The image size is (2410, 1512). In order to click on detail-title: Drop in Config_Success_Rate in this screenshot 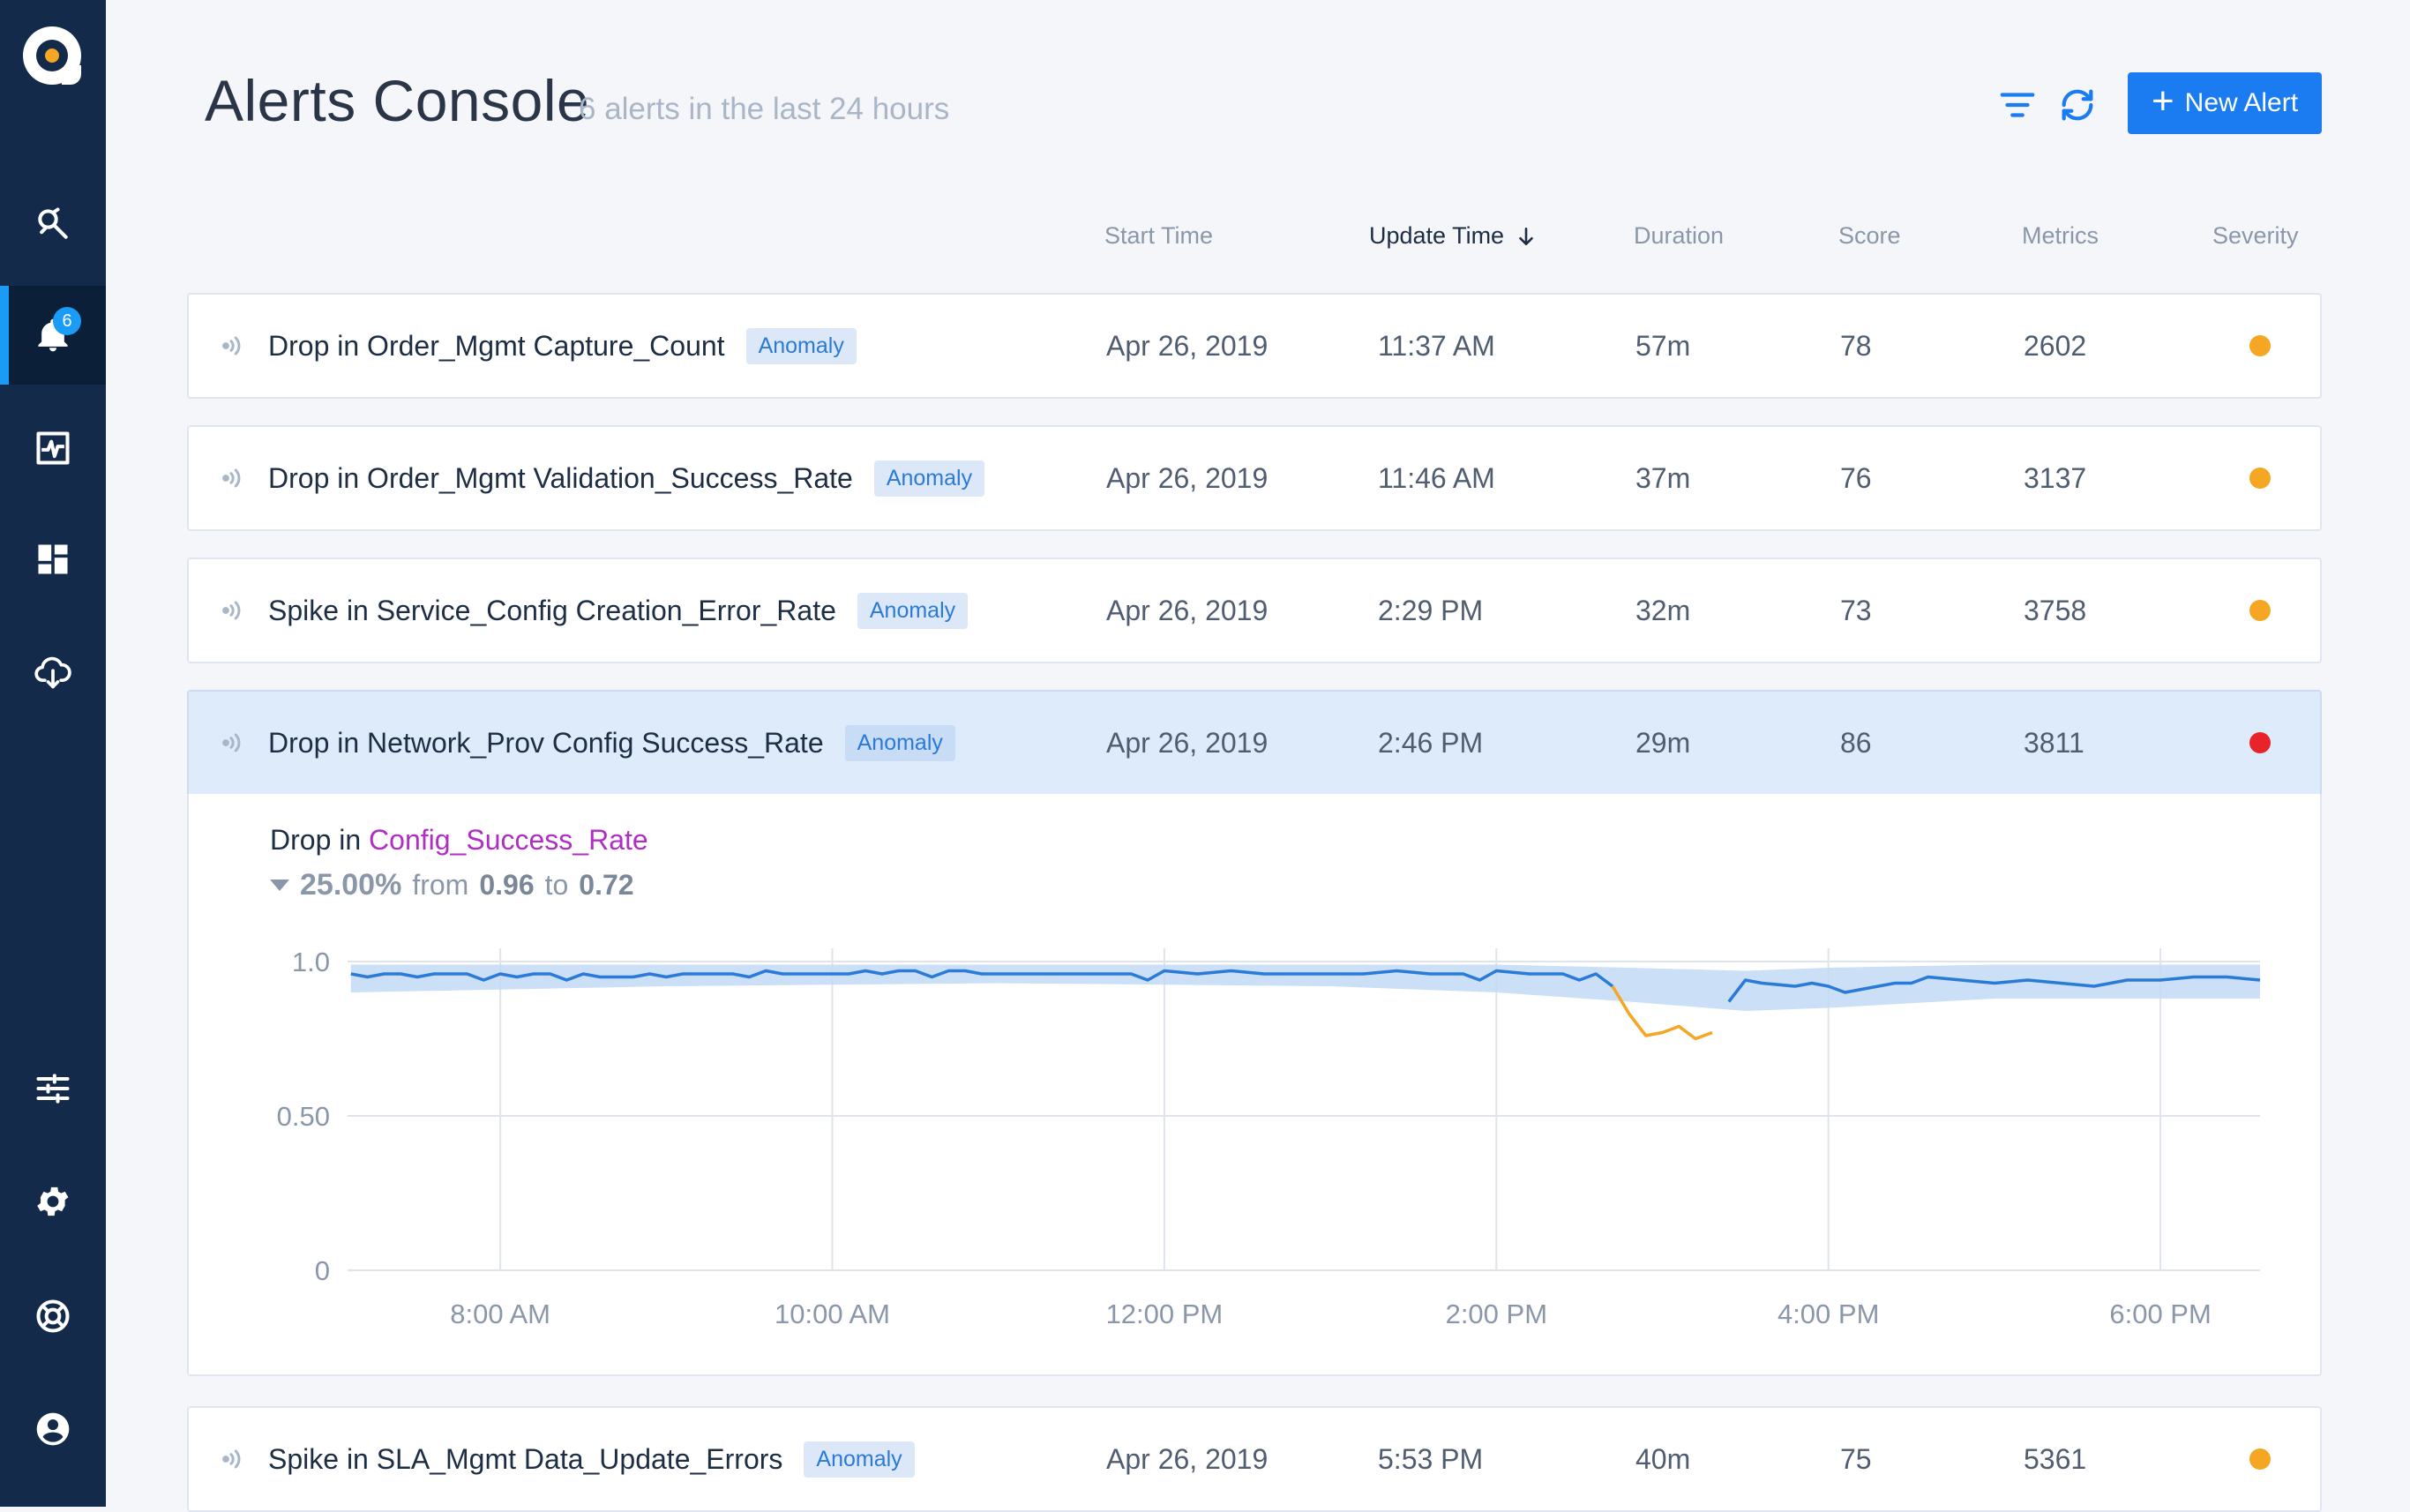, I will do `click(459, 840)`.